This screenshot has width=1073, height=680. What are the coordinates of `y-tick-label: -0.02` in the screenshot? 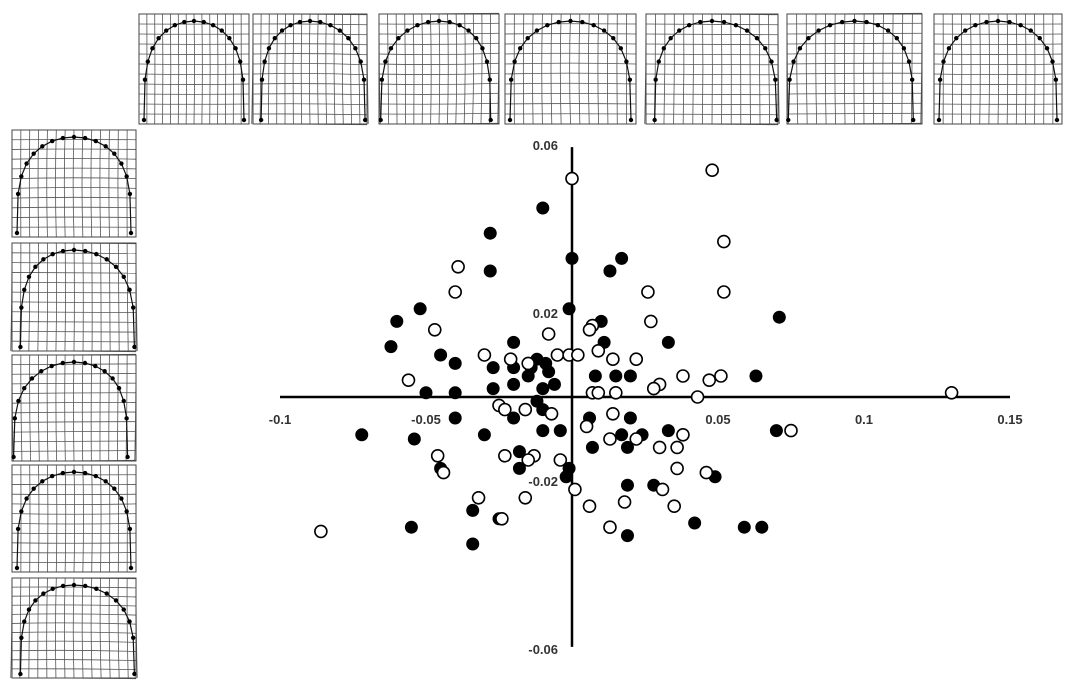 It's located at (543, 481).